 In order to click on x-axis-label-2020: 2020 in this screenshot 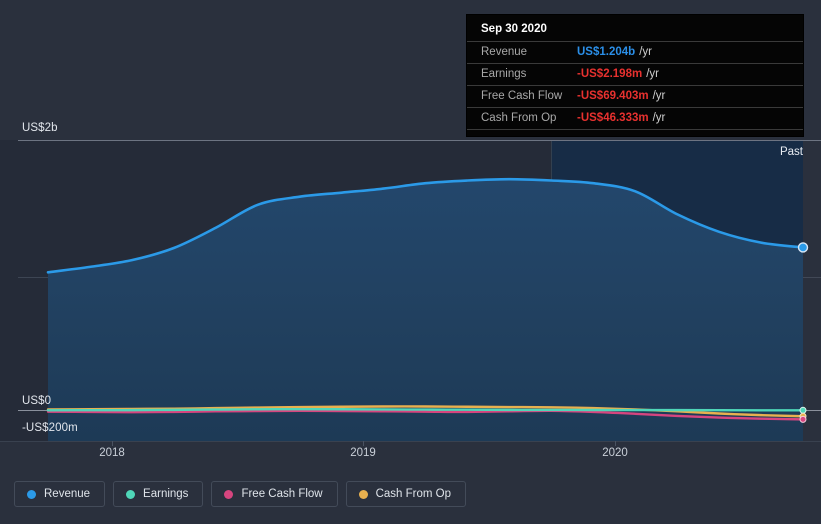, I will do `click(615, 453)`.